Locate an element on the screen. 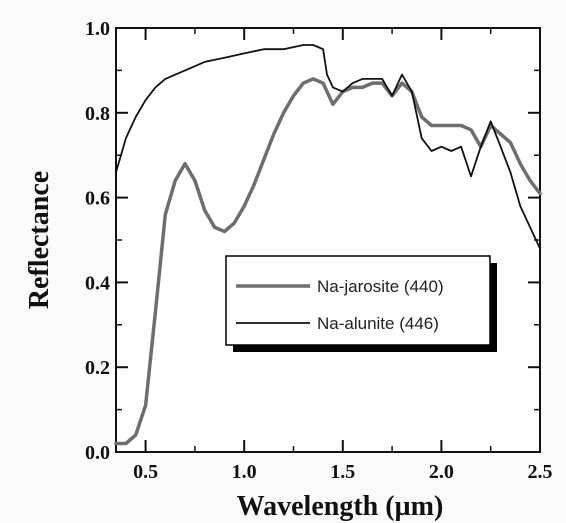 The height and width of the screenshot is (523, 566). y-axis-title: Reflectance is located at coordinates (39, 240).